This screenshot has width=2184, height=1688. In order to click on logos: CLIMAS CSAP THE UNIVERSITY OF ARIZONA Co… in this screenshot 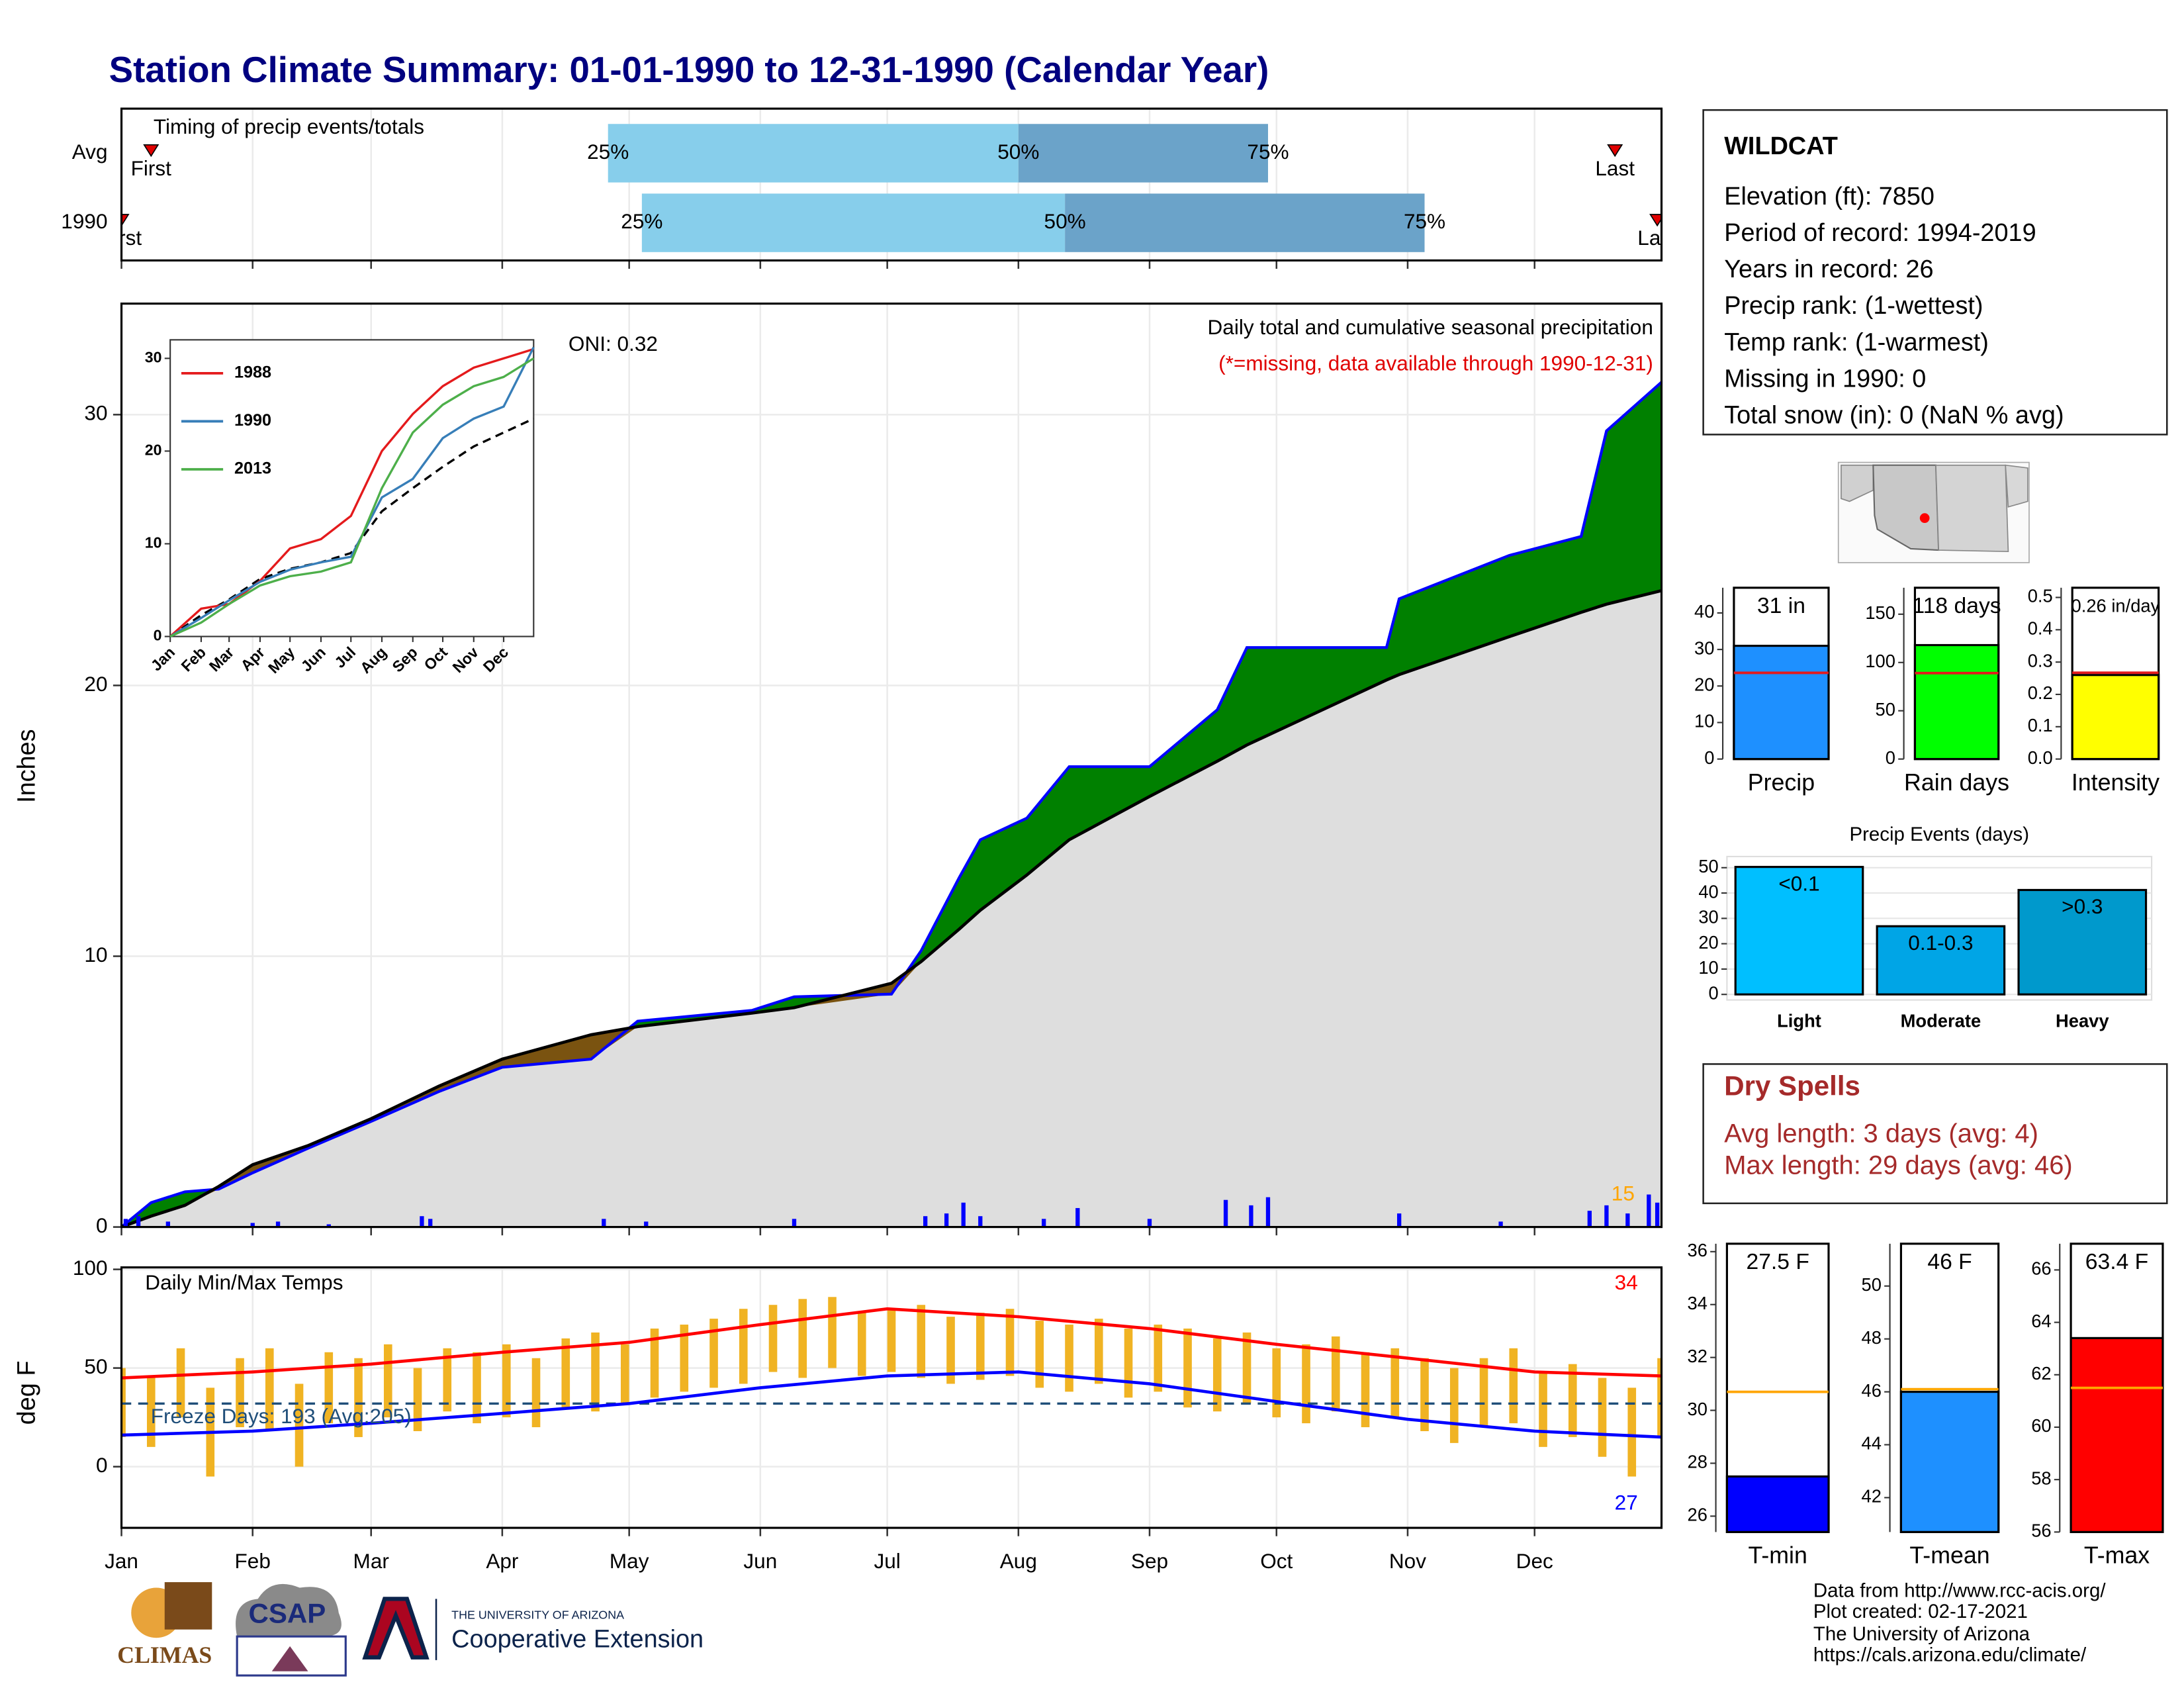, I will do `click(410, 1629)`.